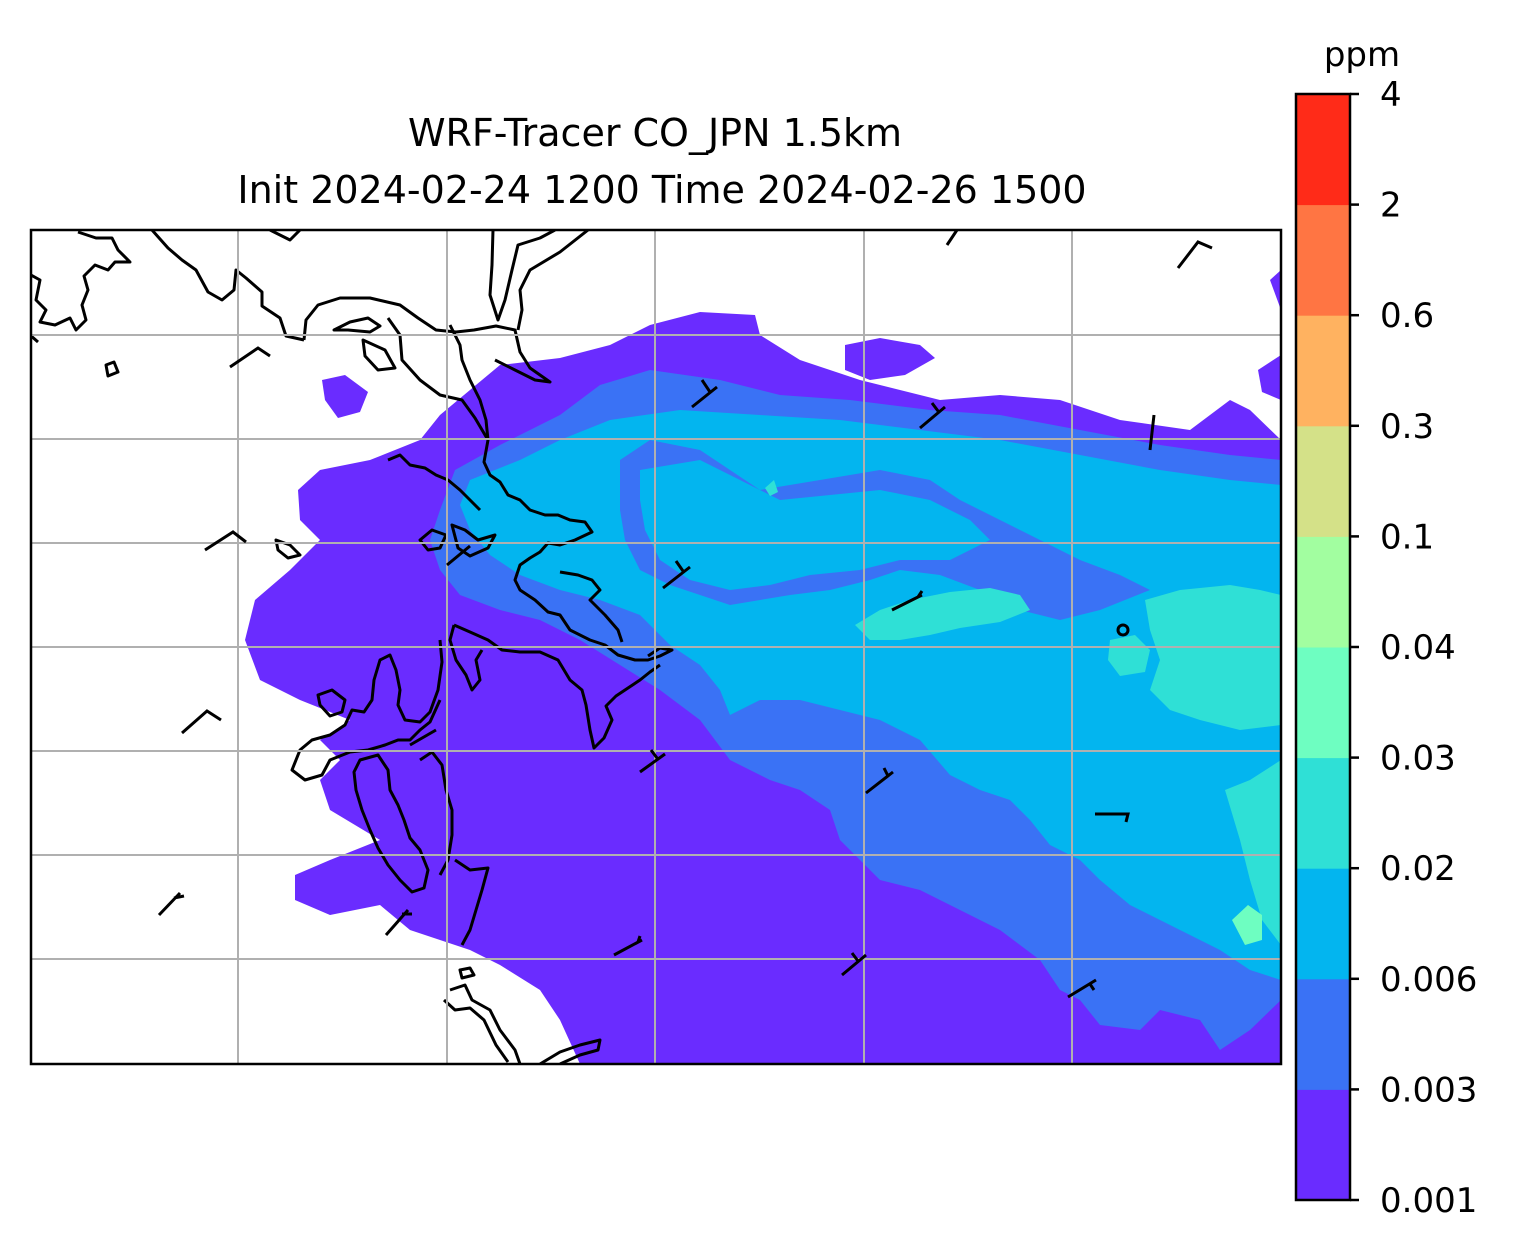  I want to click on colorbar-tick-label: 0.02, so click(1418, 869).